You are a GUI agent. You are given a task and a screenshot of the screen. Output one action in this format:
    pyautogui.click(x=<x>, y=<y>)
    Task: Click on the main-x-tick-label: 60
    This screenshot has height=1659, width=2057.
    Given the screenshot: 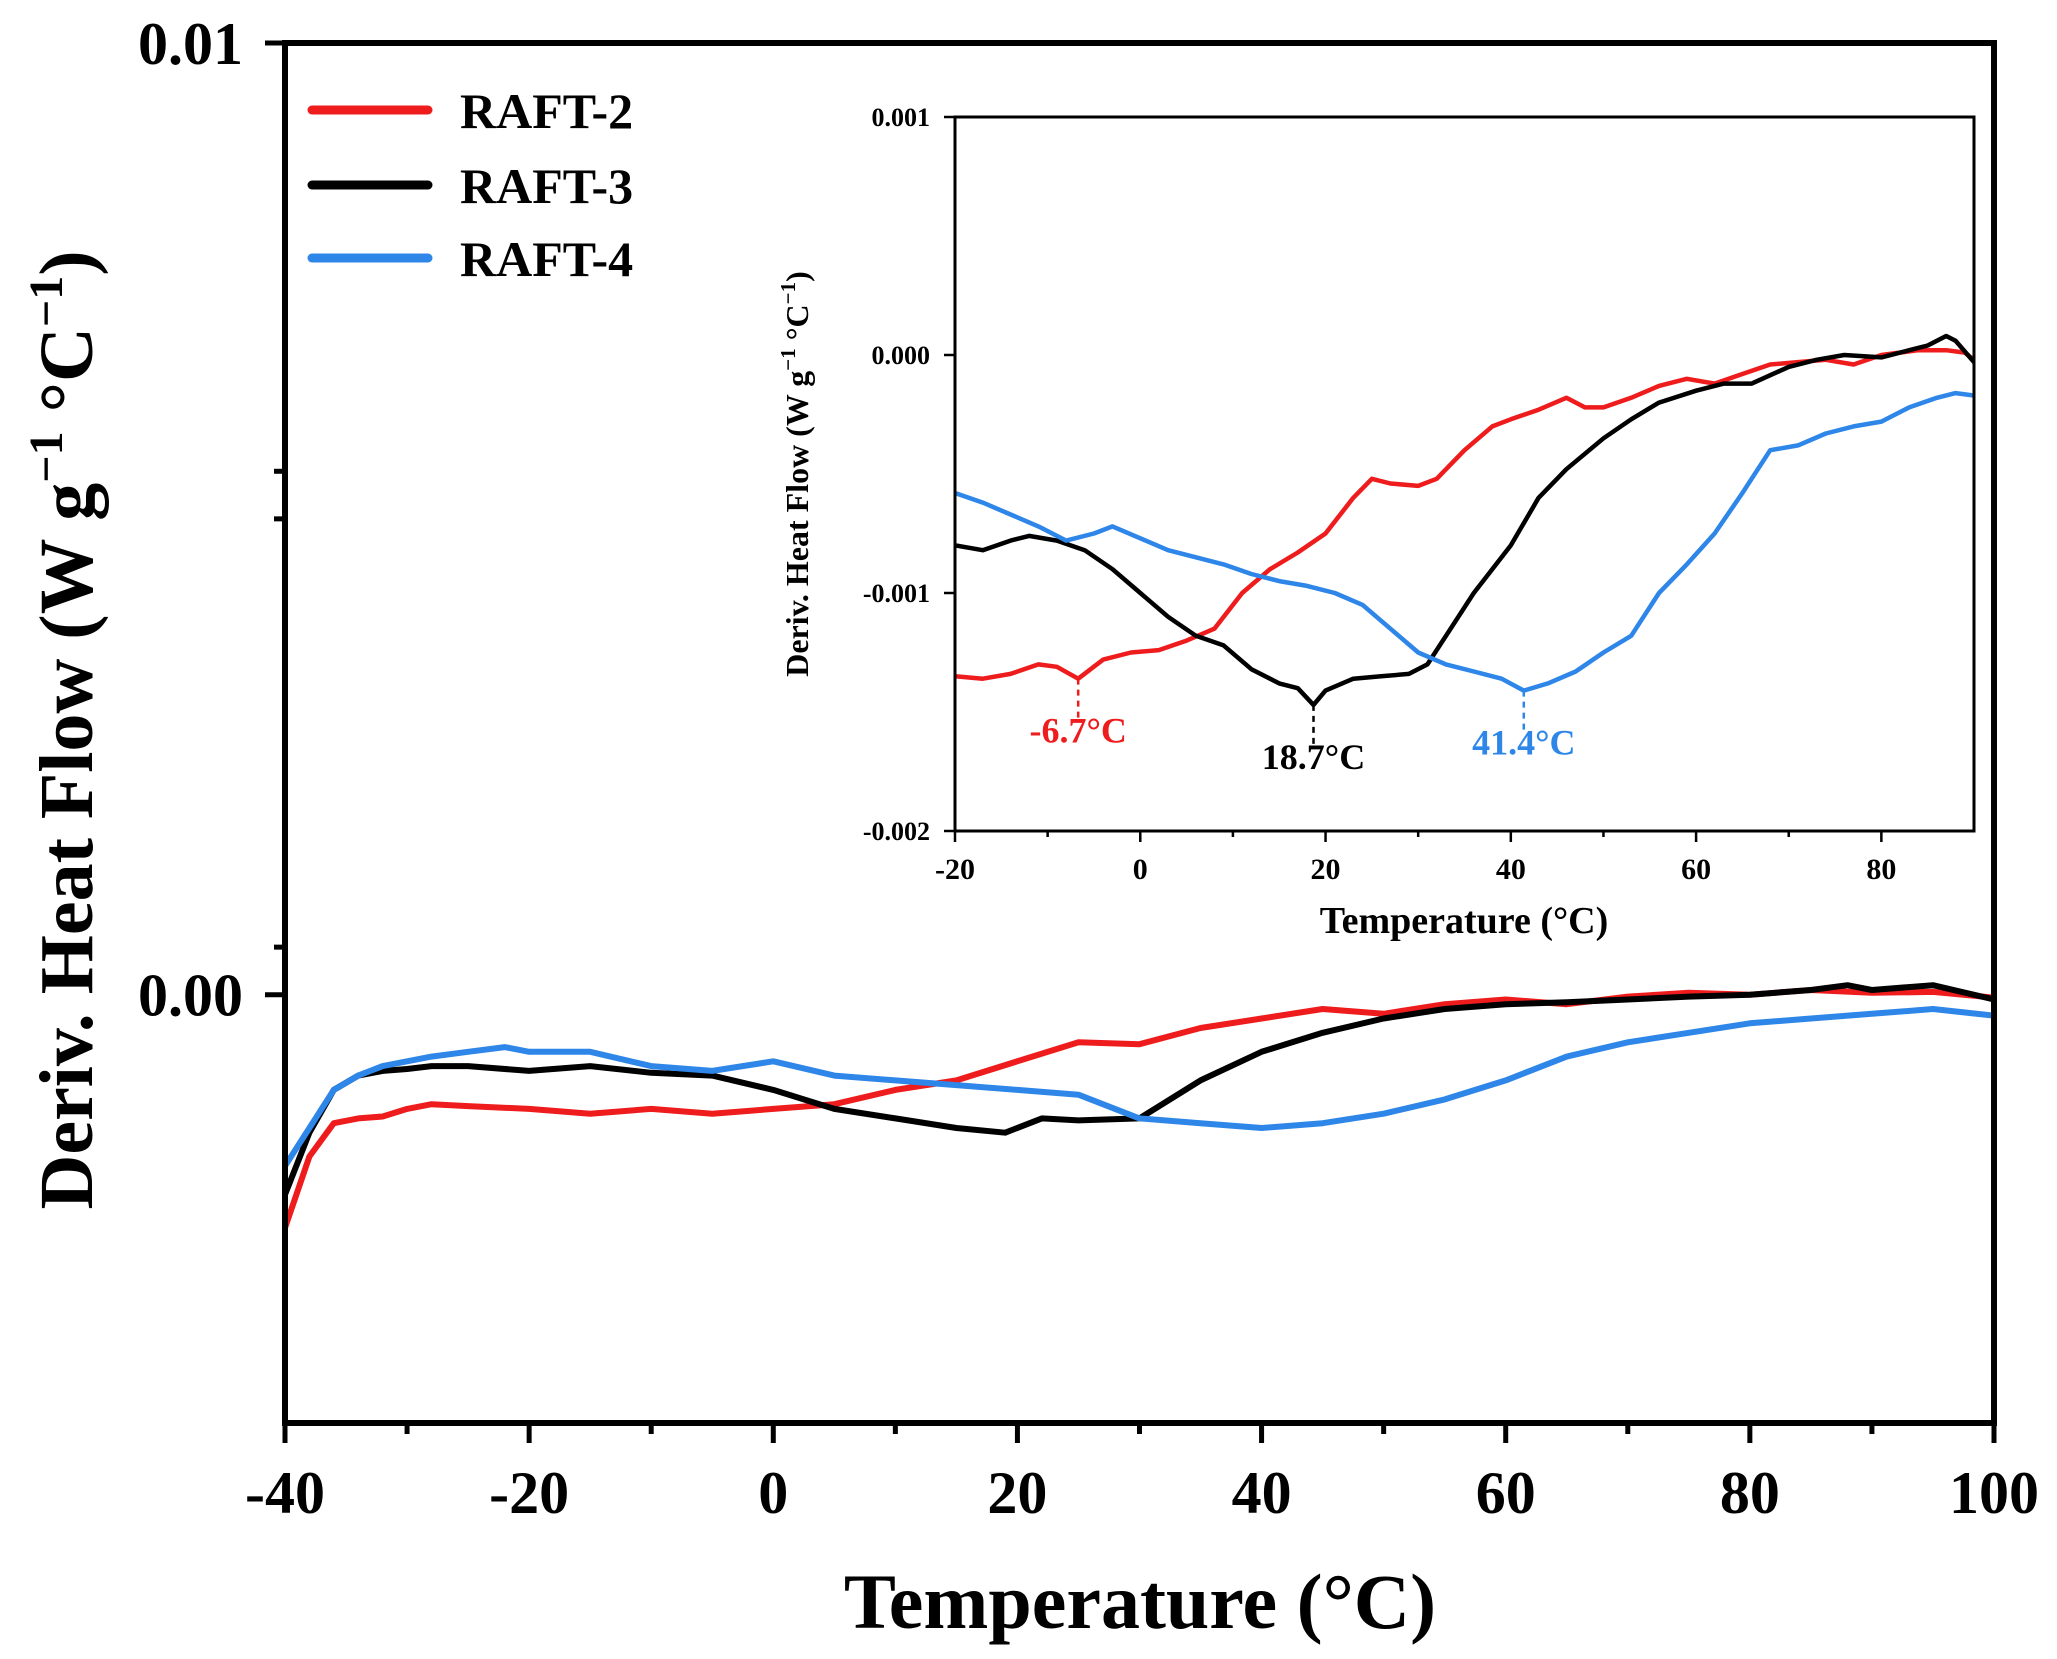 What is the action you would take?
    pyautogui.click(x=1506, y=1493)
    